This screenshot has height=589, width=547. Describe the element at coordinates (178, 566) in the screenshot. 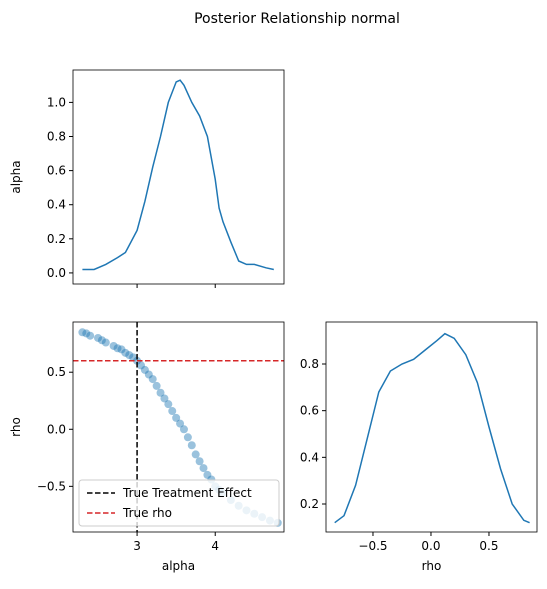

I see `x-axis-label: alpha` at that location.